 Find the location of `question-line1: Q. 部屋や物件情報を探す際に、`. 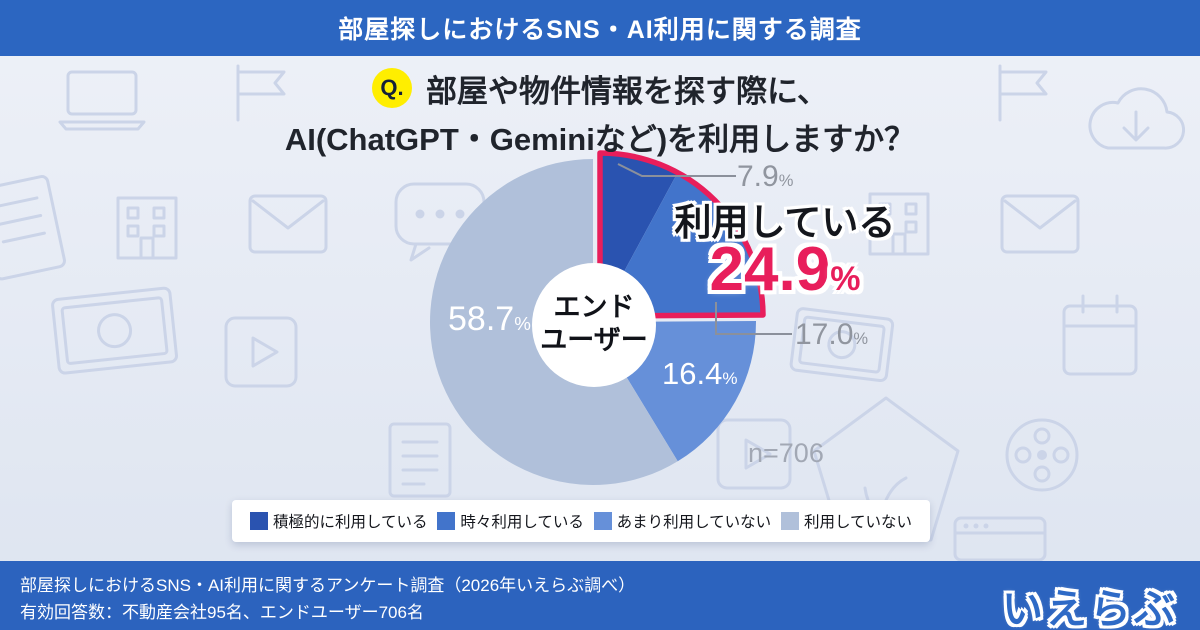

question-line1: Q. 部屋や物件情報を探す際に、 is located at coordinates (600, 88).